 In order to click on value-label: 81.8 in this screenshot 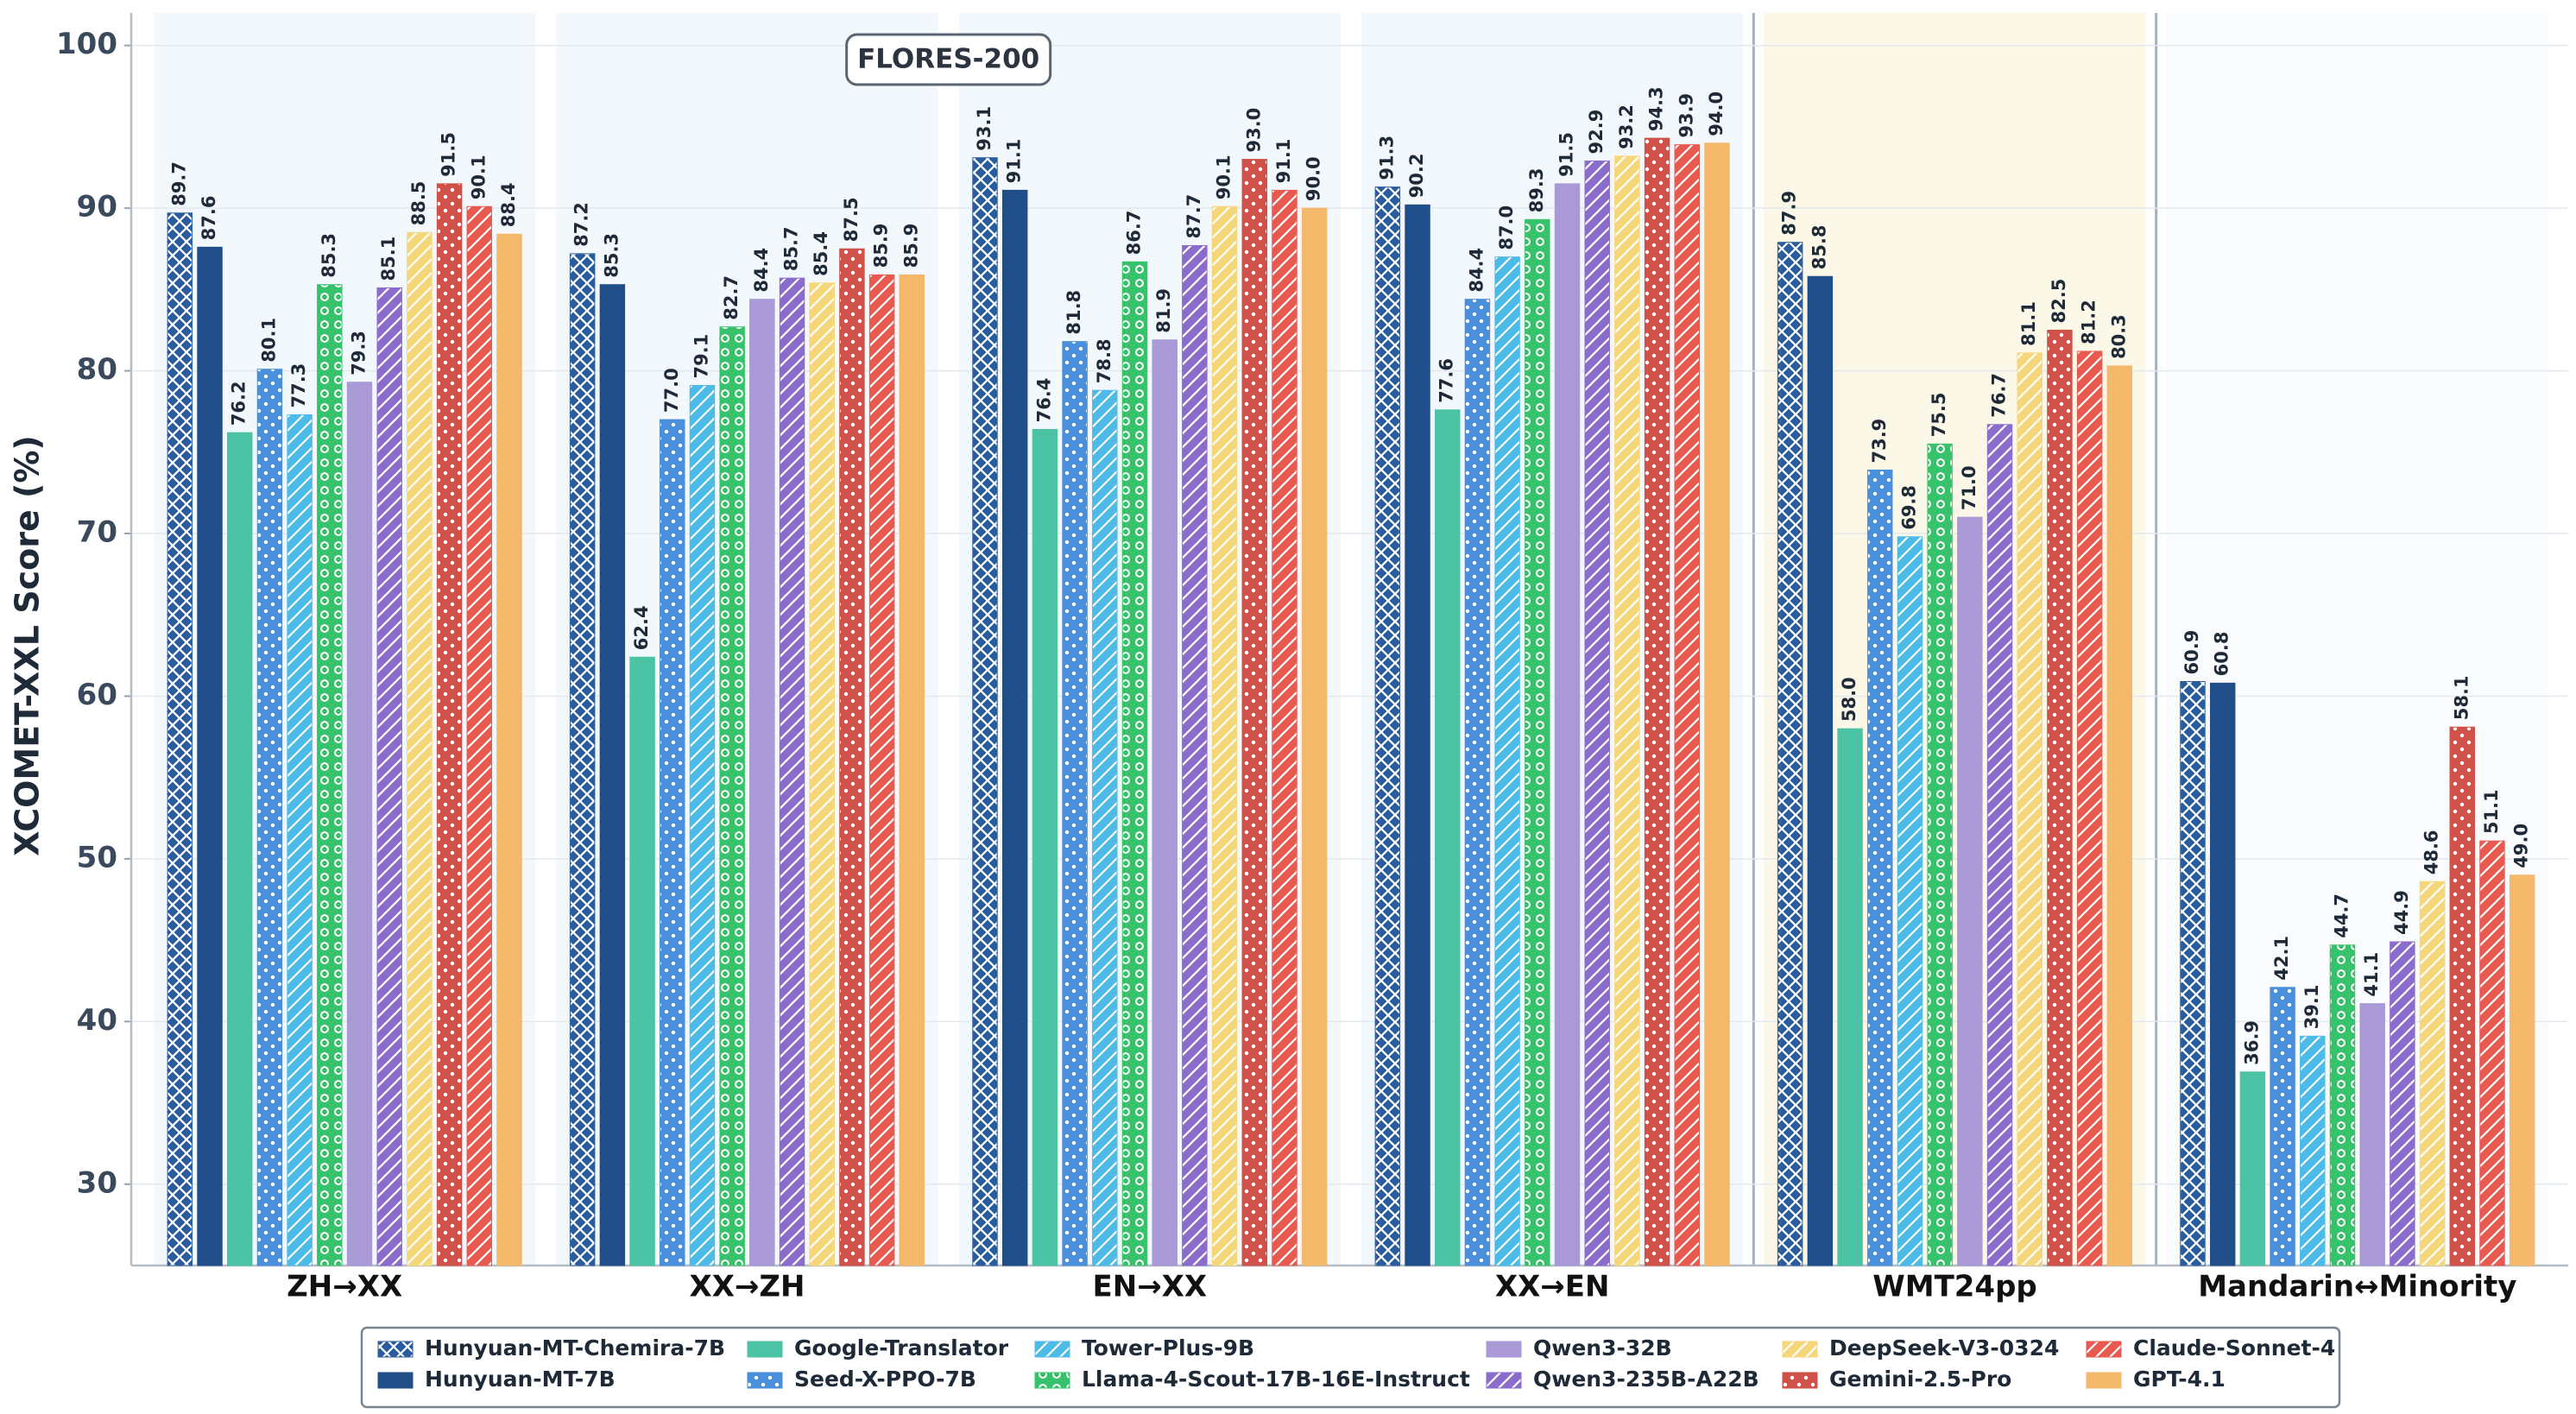, I will do `click(1074, 312)`.